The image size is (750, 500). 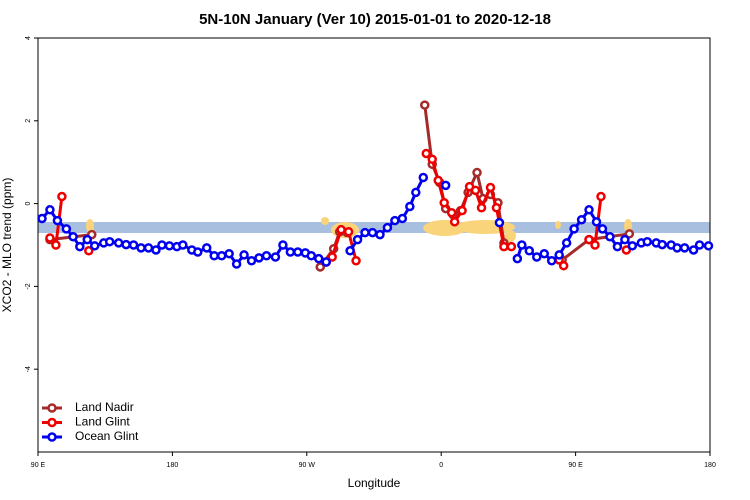 I want to click on y-tick-label: 0, so click(x=28, y=204).